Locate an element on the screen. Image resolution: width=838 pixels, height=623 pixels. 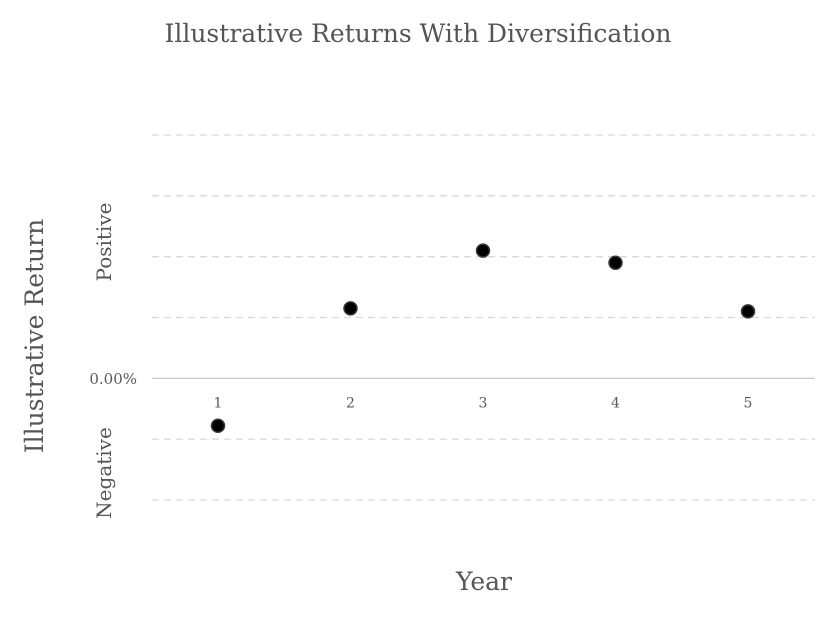
x-axis-title: Year is located at coordinates (483, 581).